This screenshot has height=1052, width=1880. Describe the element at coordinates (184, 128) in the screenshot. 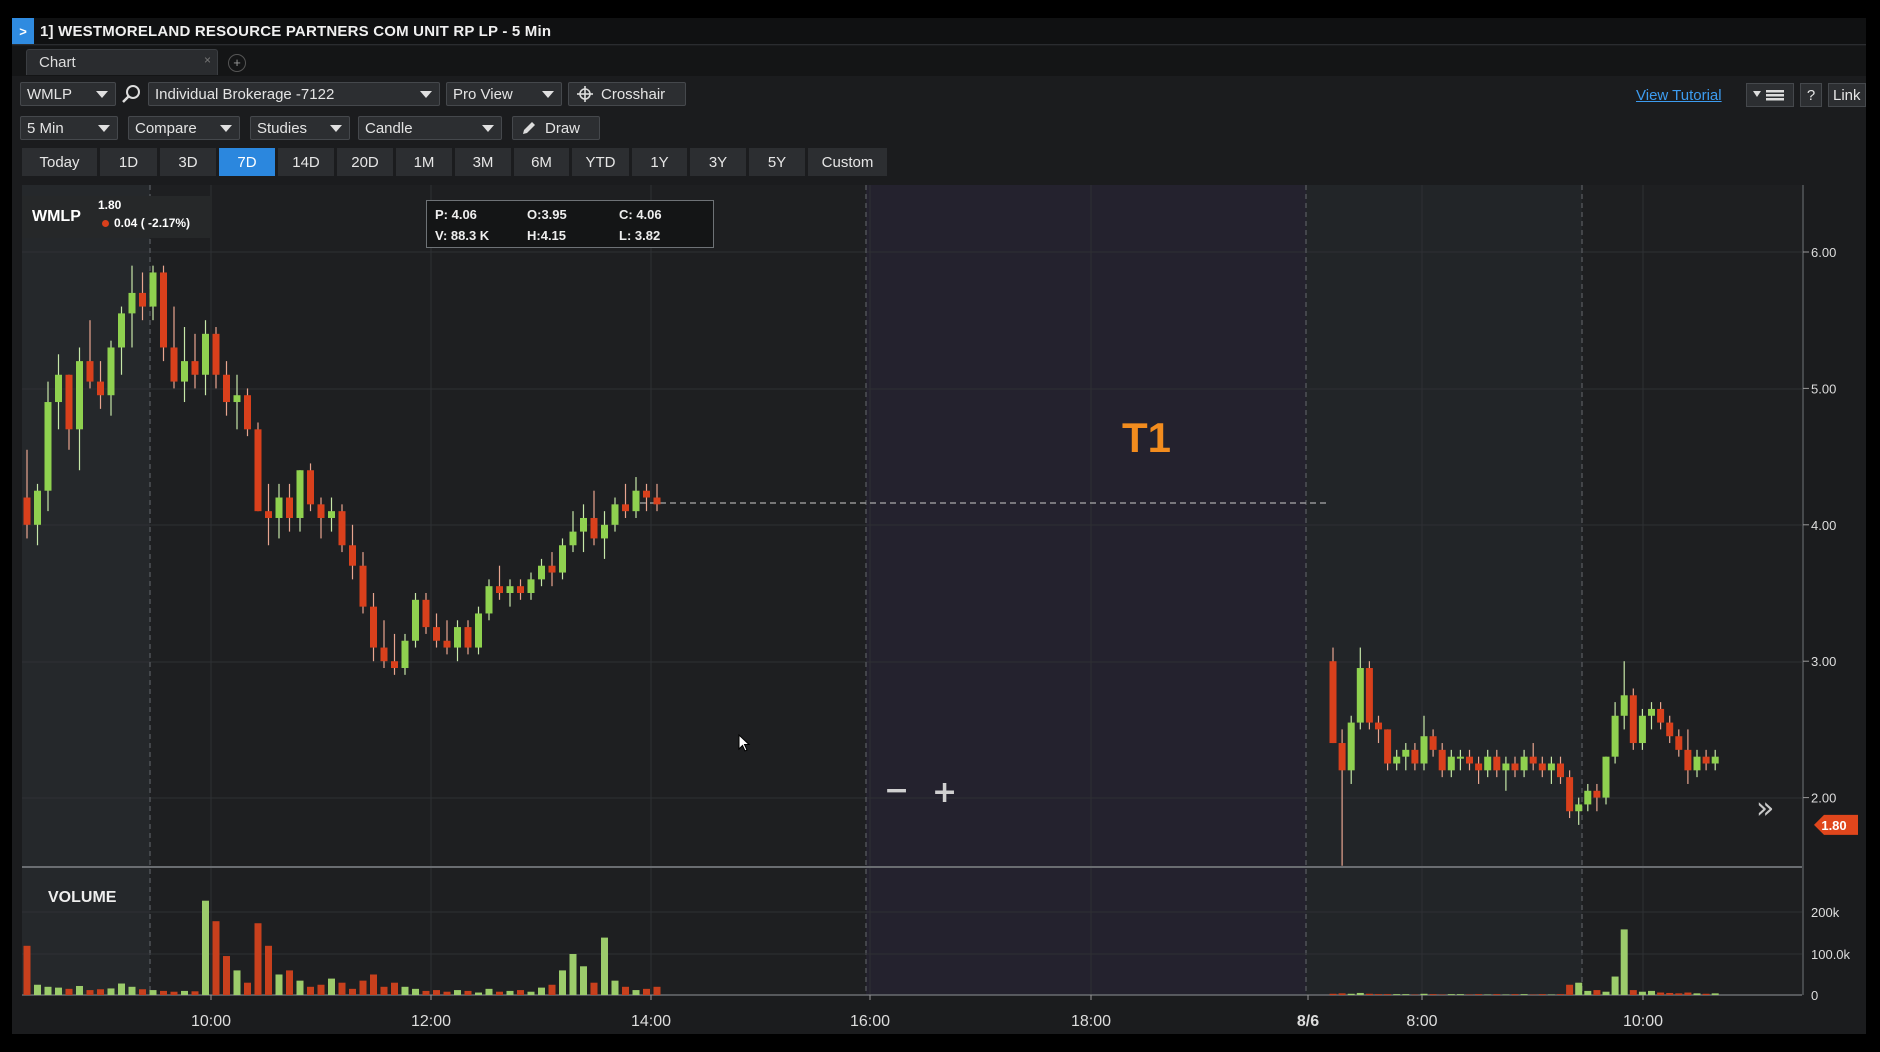

I see `compare-select: Compare` at that location.